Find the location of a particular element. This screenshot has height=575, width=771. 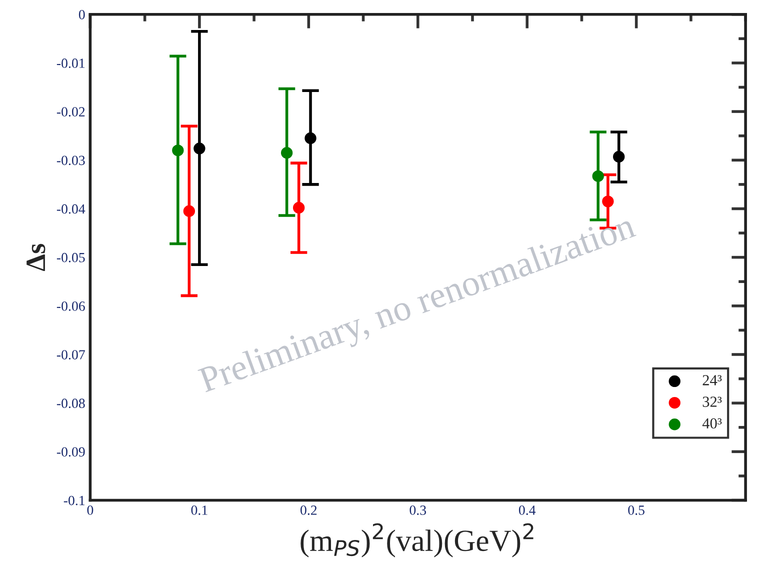

x-tick-label: 0 is located at coordinates (90, 510).